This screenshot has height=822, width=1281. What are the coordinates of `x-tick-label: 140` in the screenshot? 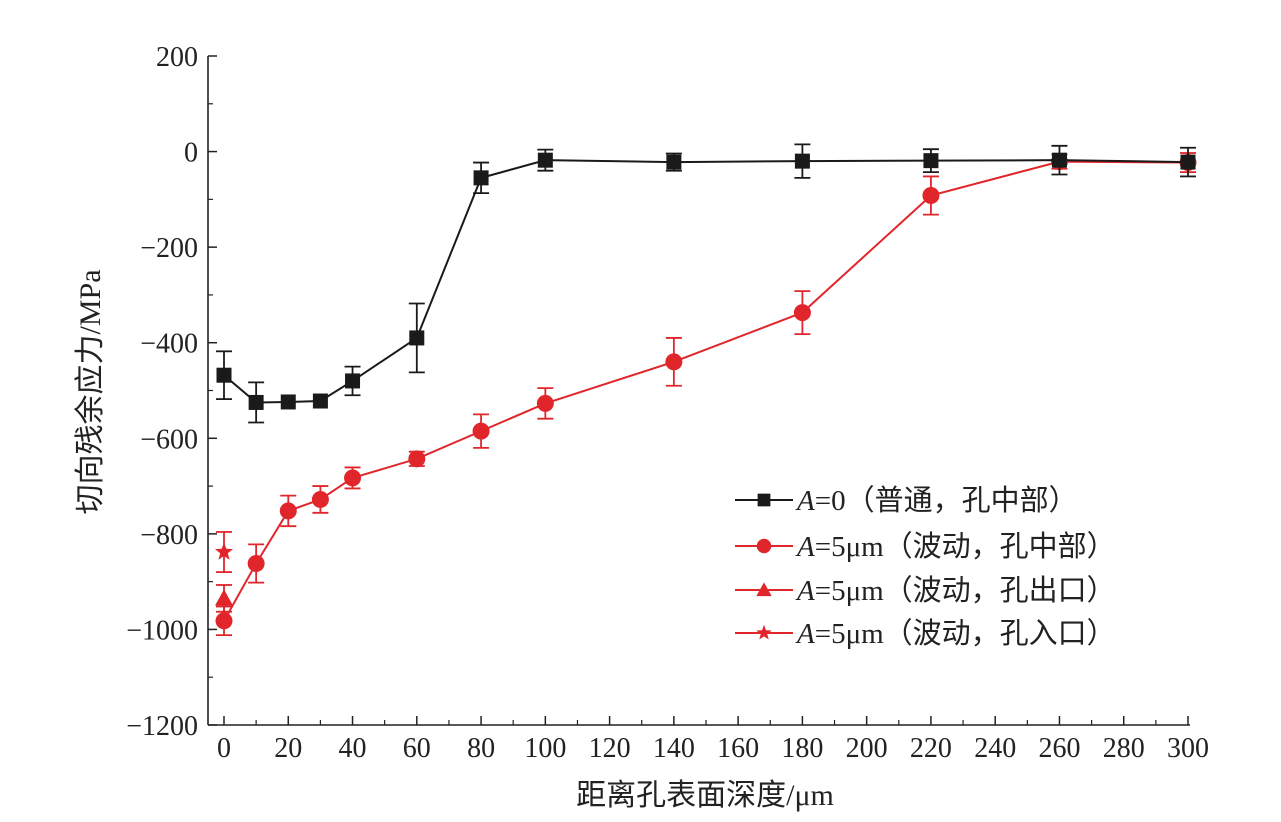 It's located at (674, 748).